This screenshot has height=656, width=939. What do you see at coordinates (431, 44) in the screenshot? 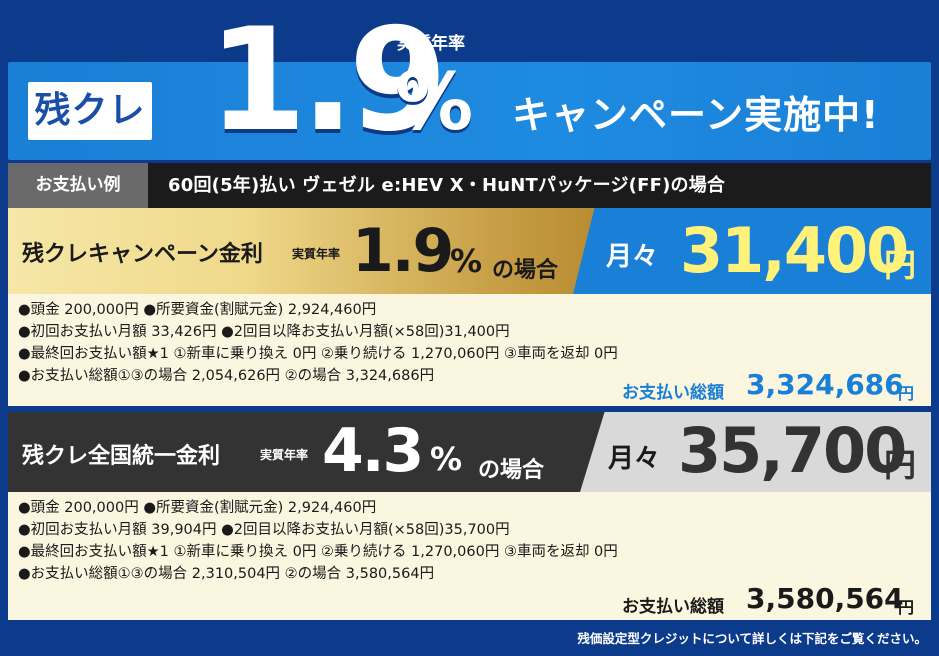
I see `headline-rate-caption: 実質年率` at bounding box center [431, 44].